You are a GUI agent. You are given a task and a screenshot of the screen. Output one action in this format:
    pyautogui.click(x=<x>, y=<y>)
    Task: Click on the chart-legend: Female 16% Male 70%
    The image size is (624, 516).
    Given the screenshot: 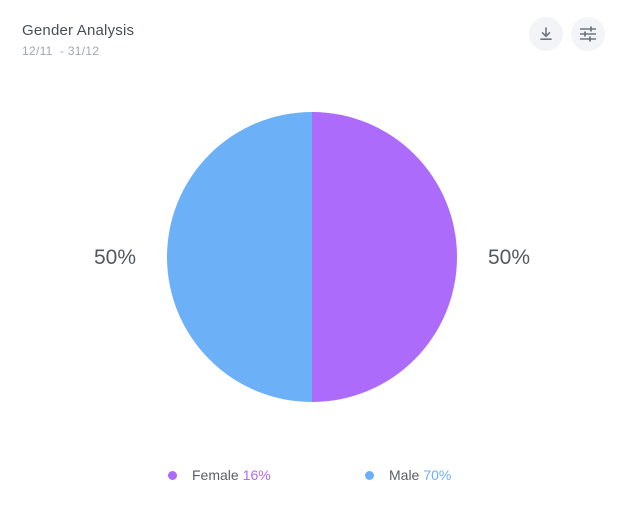 What is the action you would take?
    pyautogui.click(x=312, y=477)
    